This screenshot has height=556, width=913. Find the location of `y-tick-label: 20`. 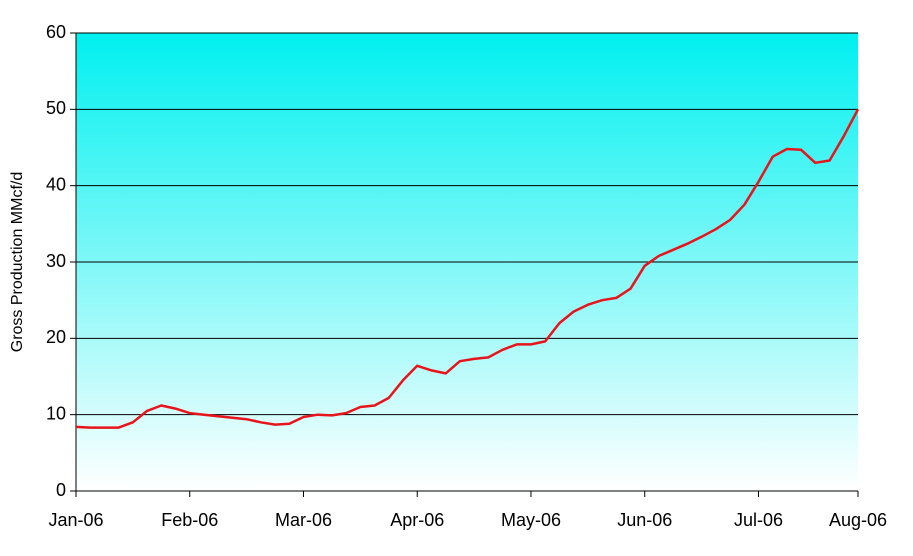

y-tick-label: 20 is located at coordinates (56, 337).